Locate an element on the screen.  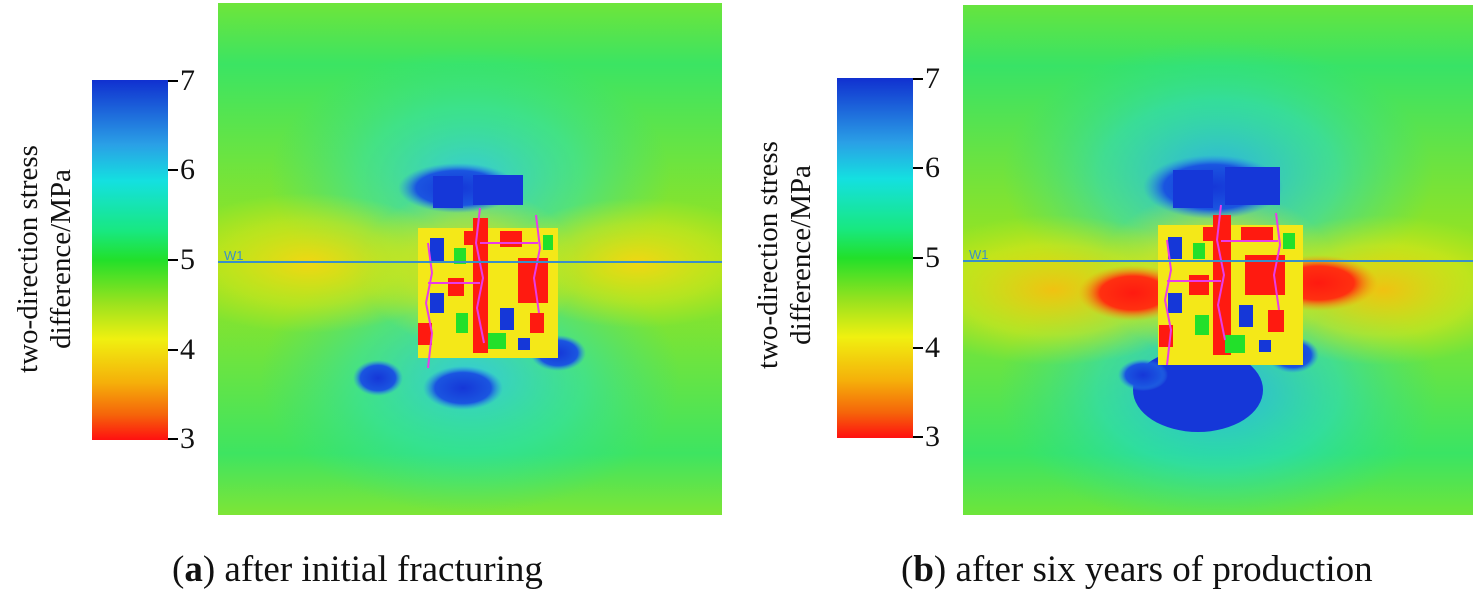
caption: (a) after initial fracturing is located at coordinates (357, 569).